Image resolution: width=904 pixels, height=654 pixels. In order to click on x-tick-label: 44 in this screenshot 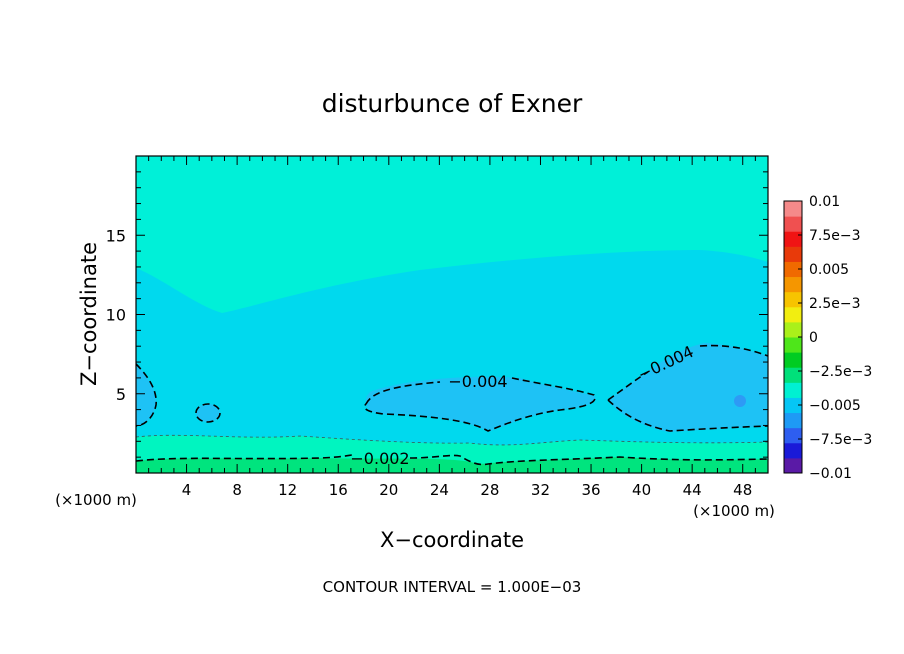, I will do `click(692, 490)`.